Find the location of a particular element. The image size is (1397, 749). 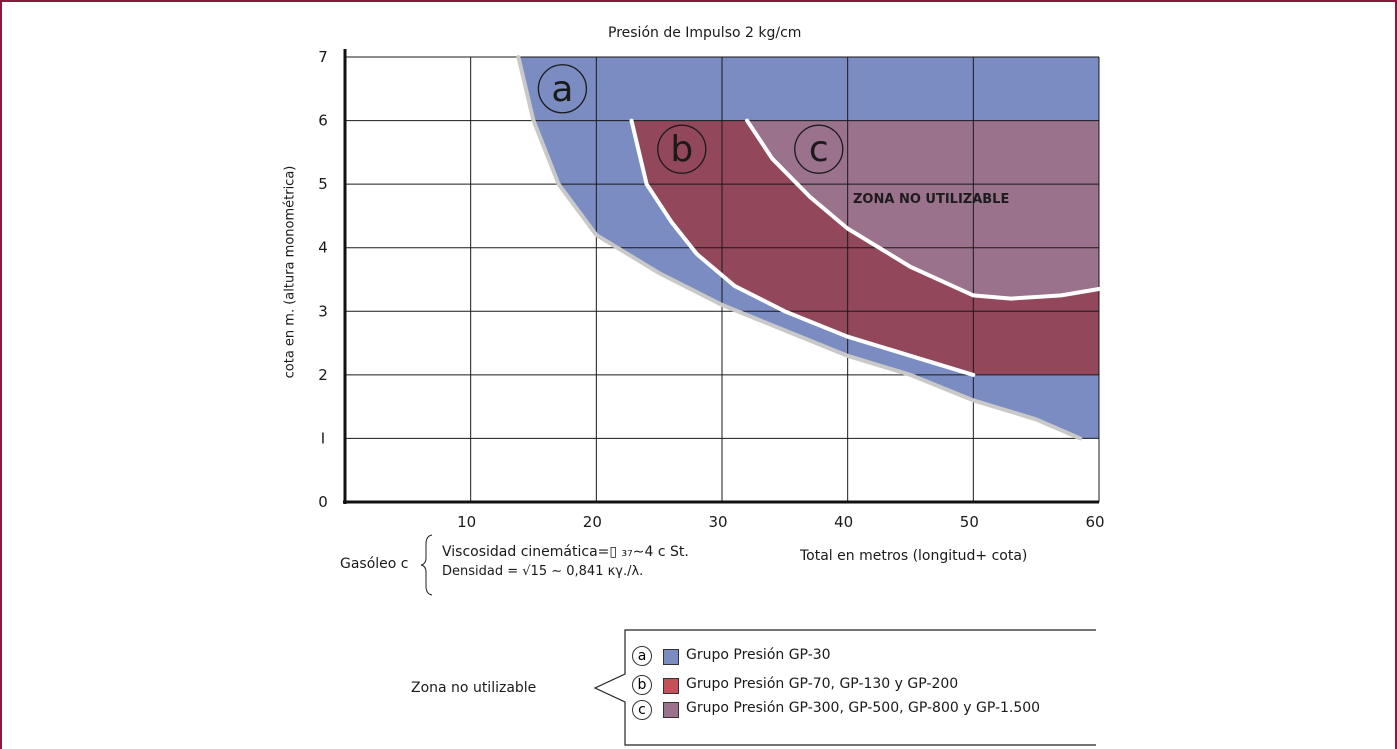

legend-marker-a: a is located at coordinates (642, 656).